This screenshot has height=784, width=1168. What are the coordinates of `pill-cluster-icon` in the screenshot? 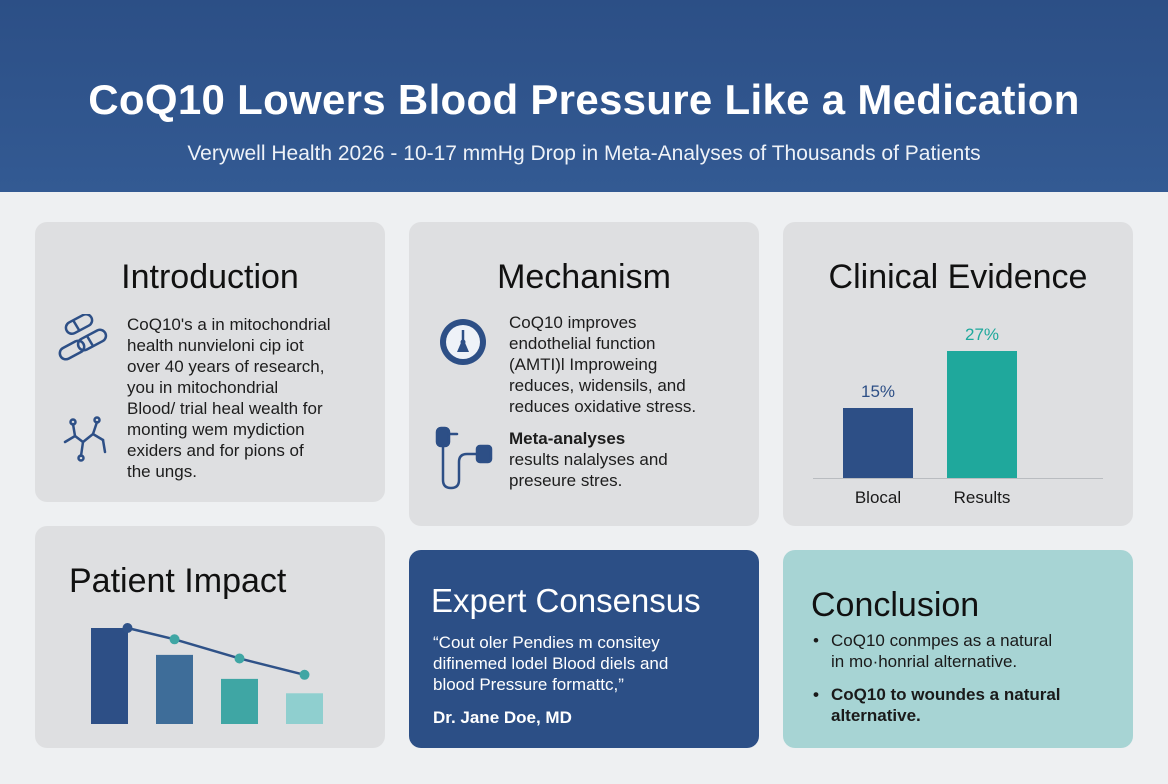 It's located at (83, 337).